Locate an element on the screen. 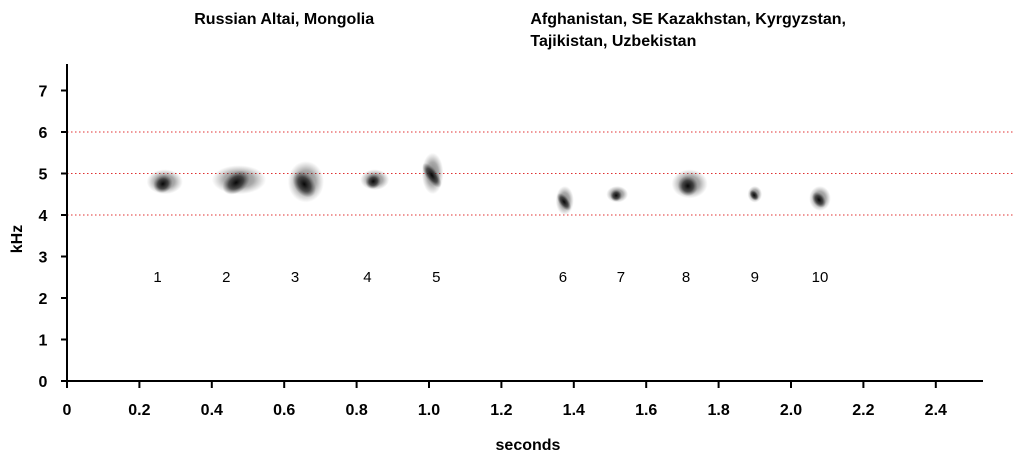 The image size is (1021, 458). x-tick-label: 0.6 is located at coordinates (284, 410).